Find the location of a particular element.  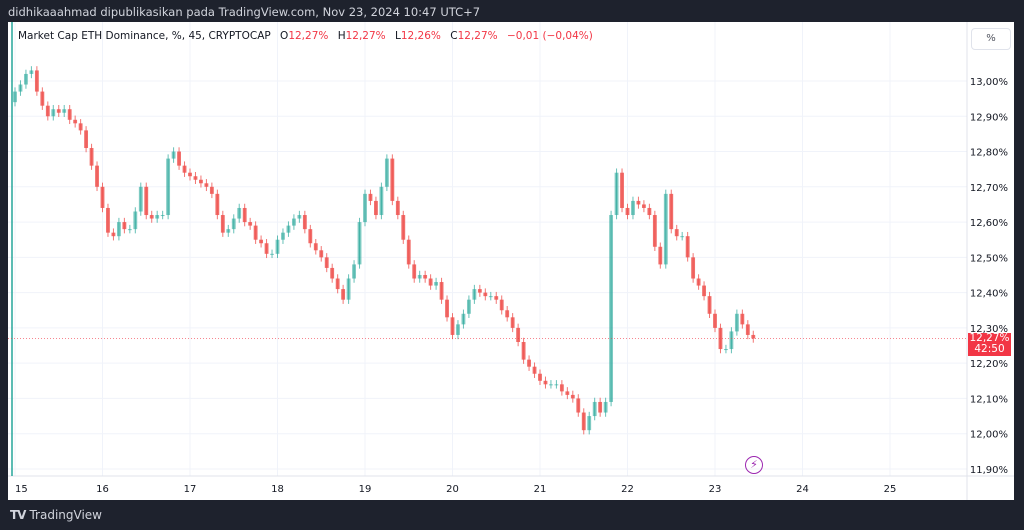

y-tick-label: 12,10% is located at coordinates (989, 399).